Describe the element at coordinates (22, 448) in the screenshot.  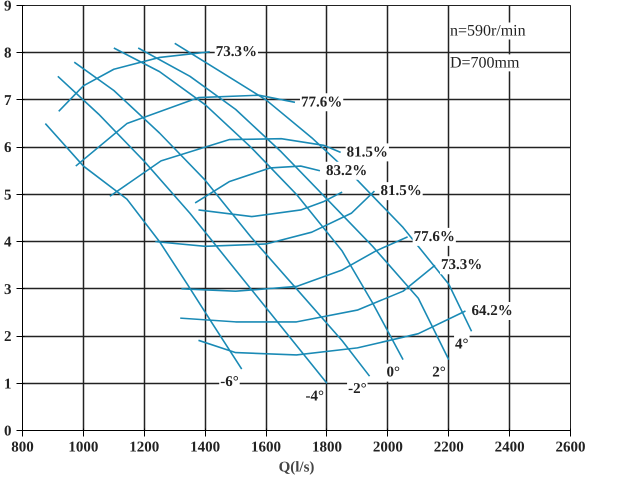
I see `x-tick-label: 800` at that location.